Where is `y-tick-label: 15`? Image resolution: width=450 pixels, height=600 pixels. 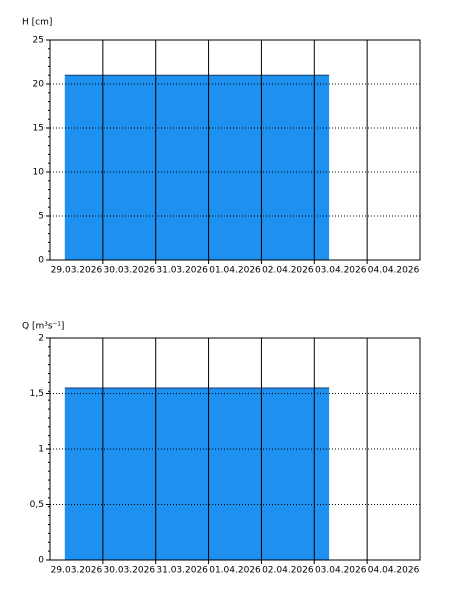 y-tick-label: 15 is located at coordinates (38, 129).